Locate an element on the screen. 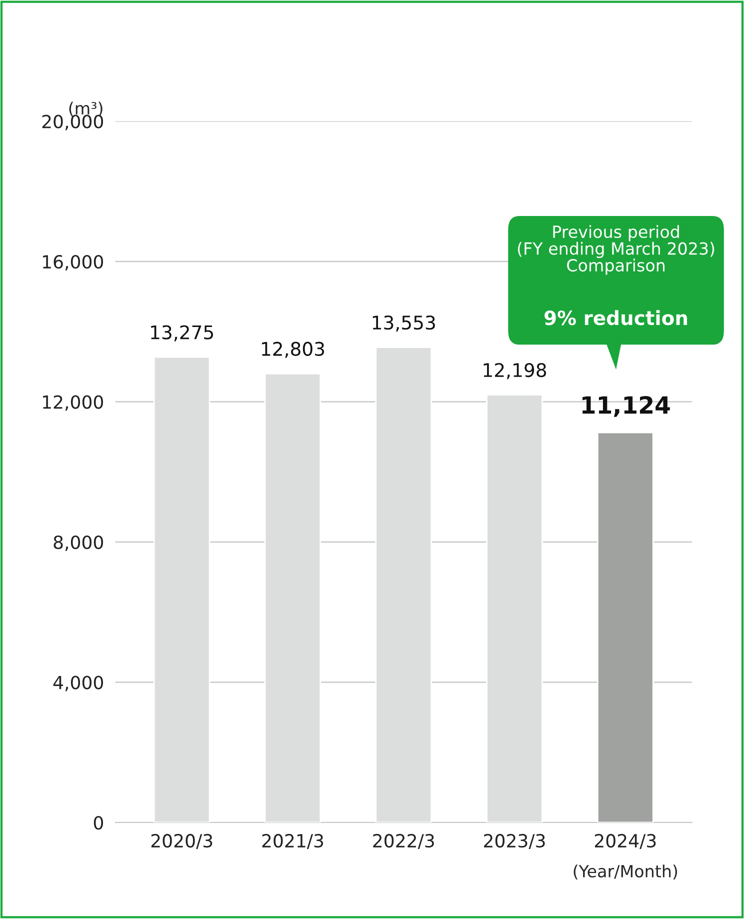  x-axis-title: (Year/Month) is located at coordinates (626, 872).